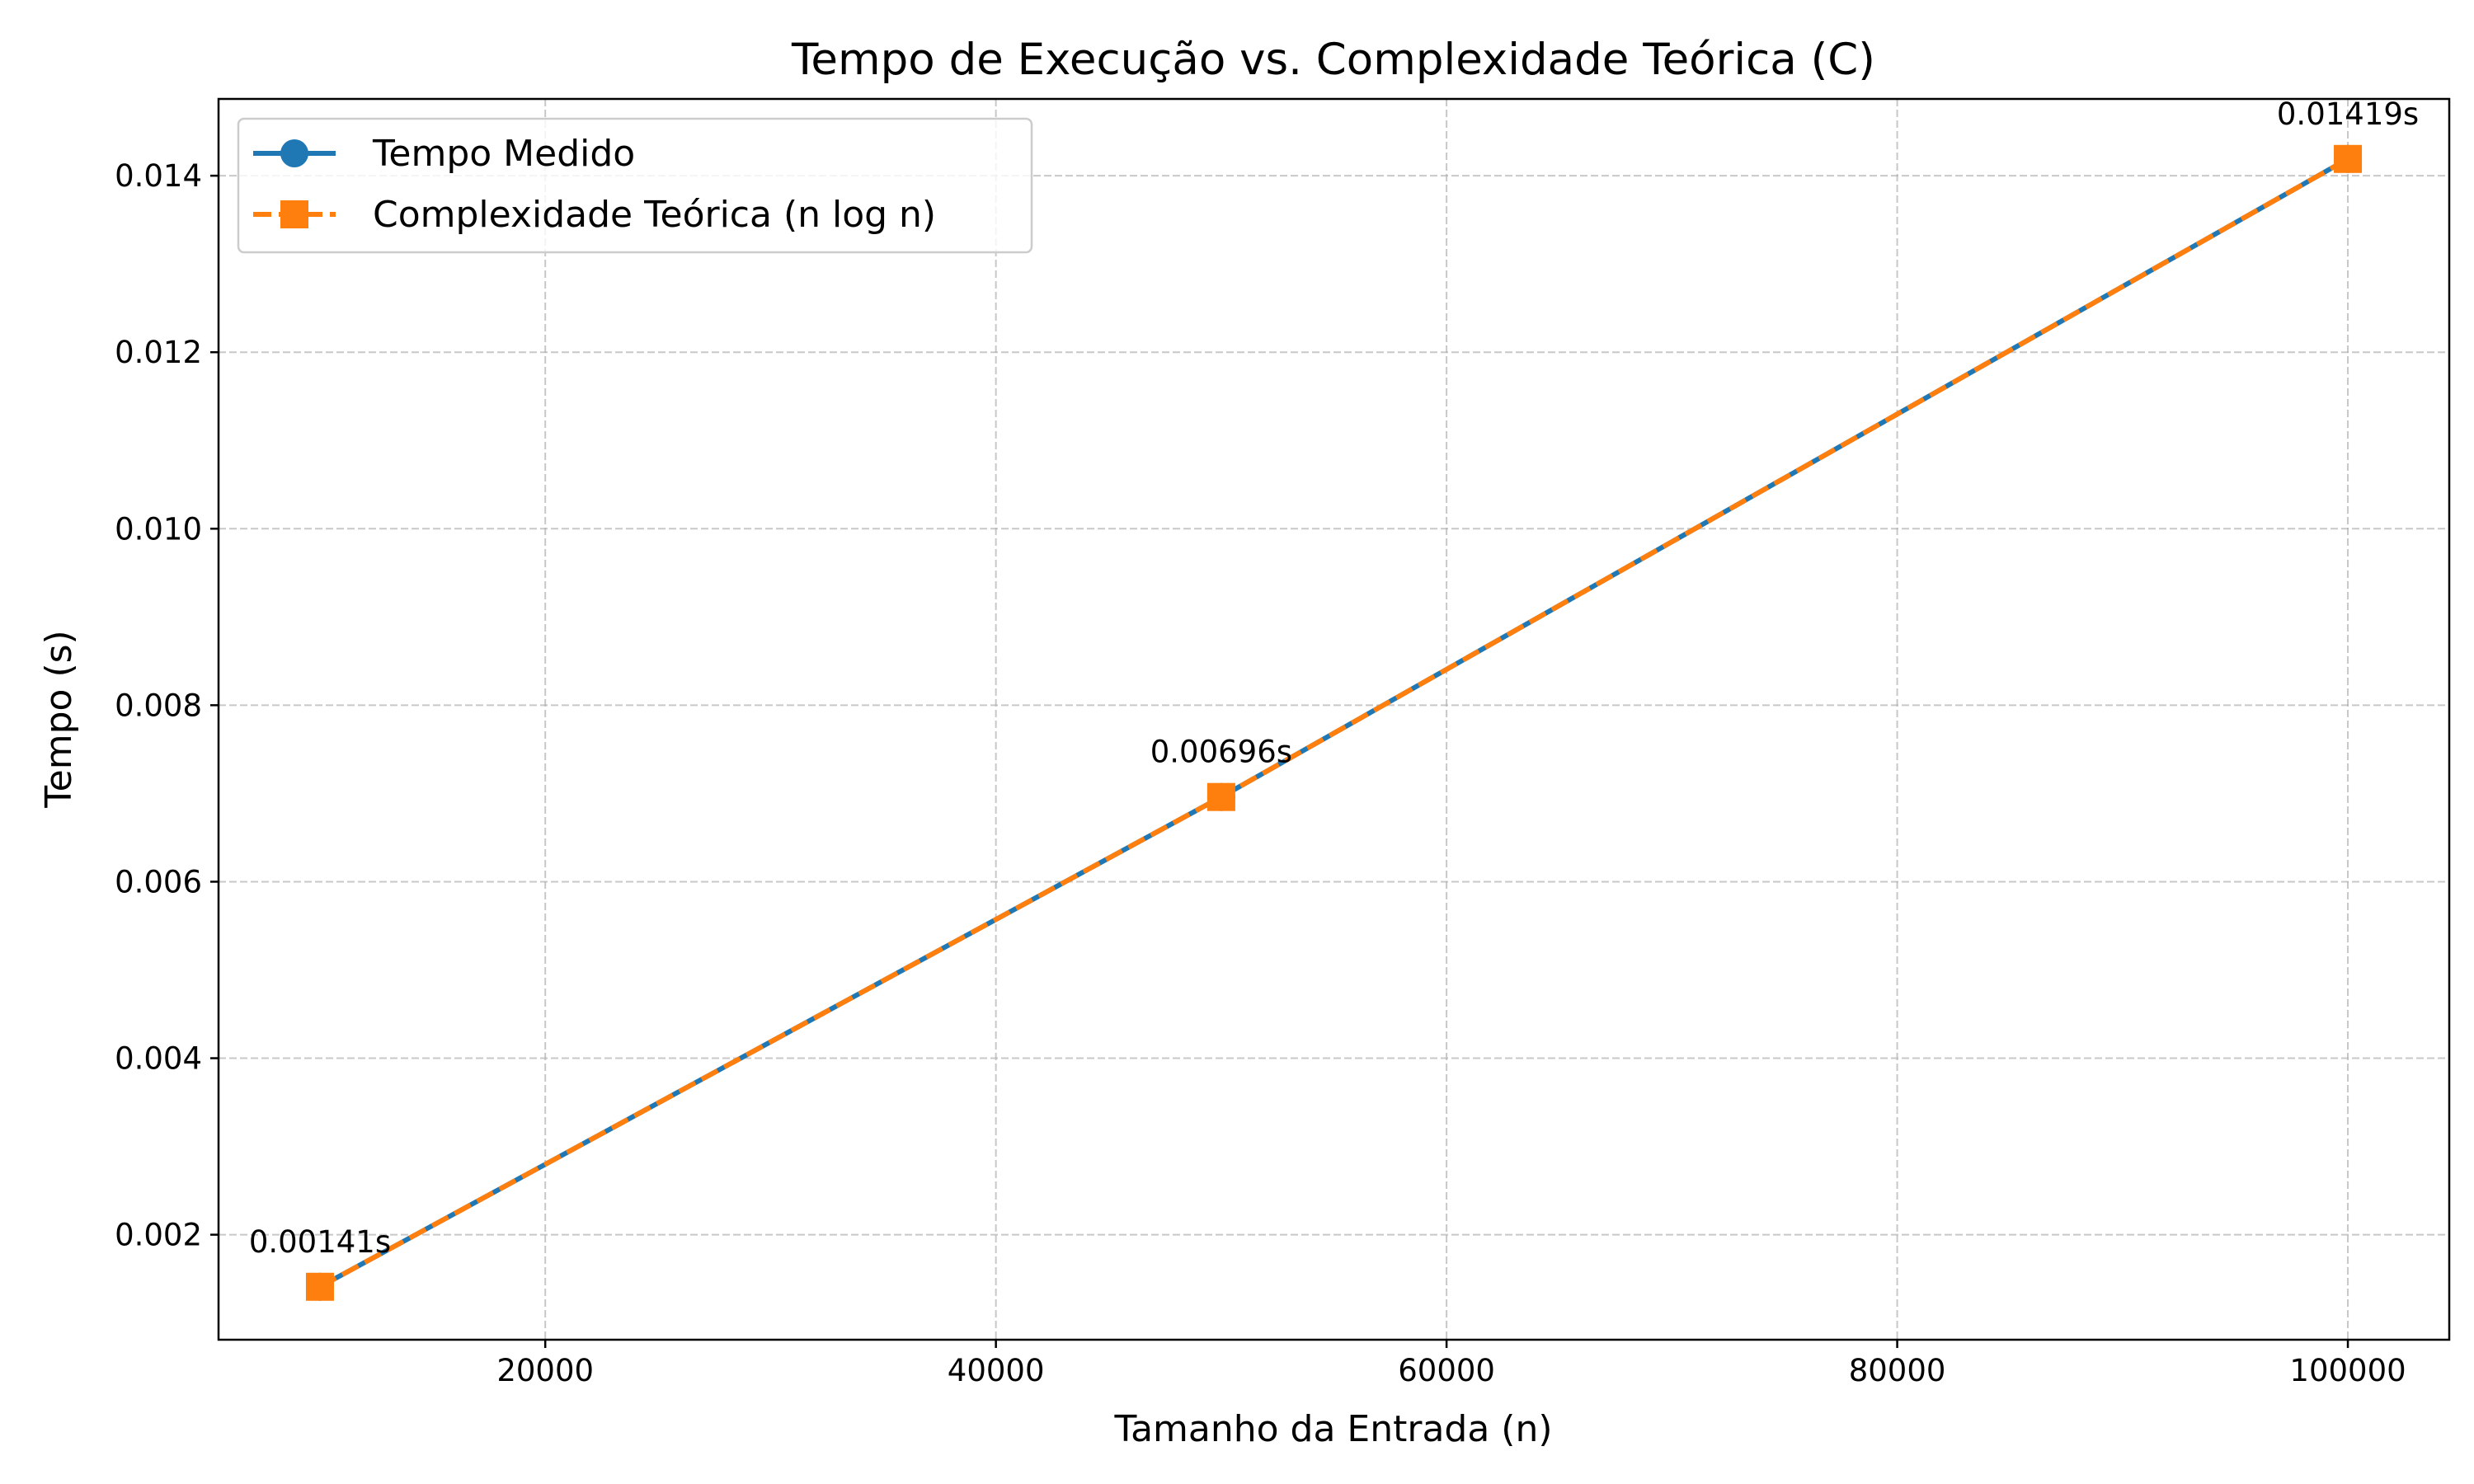 This screenshot has width=2474, height=1484. Describe the element at coordinates (158, 529) in the screenshot. I see `y-tick-label: 0.010` at that location.